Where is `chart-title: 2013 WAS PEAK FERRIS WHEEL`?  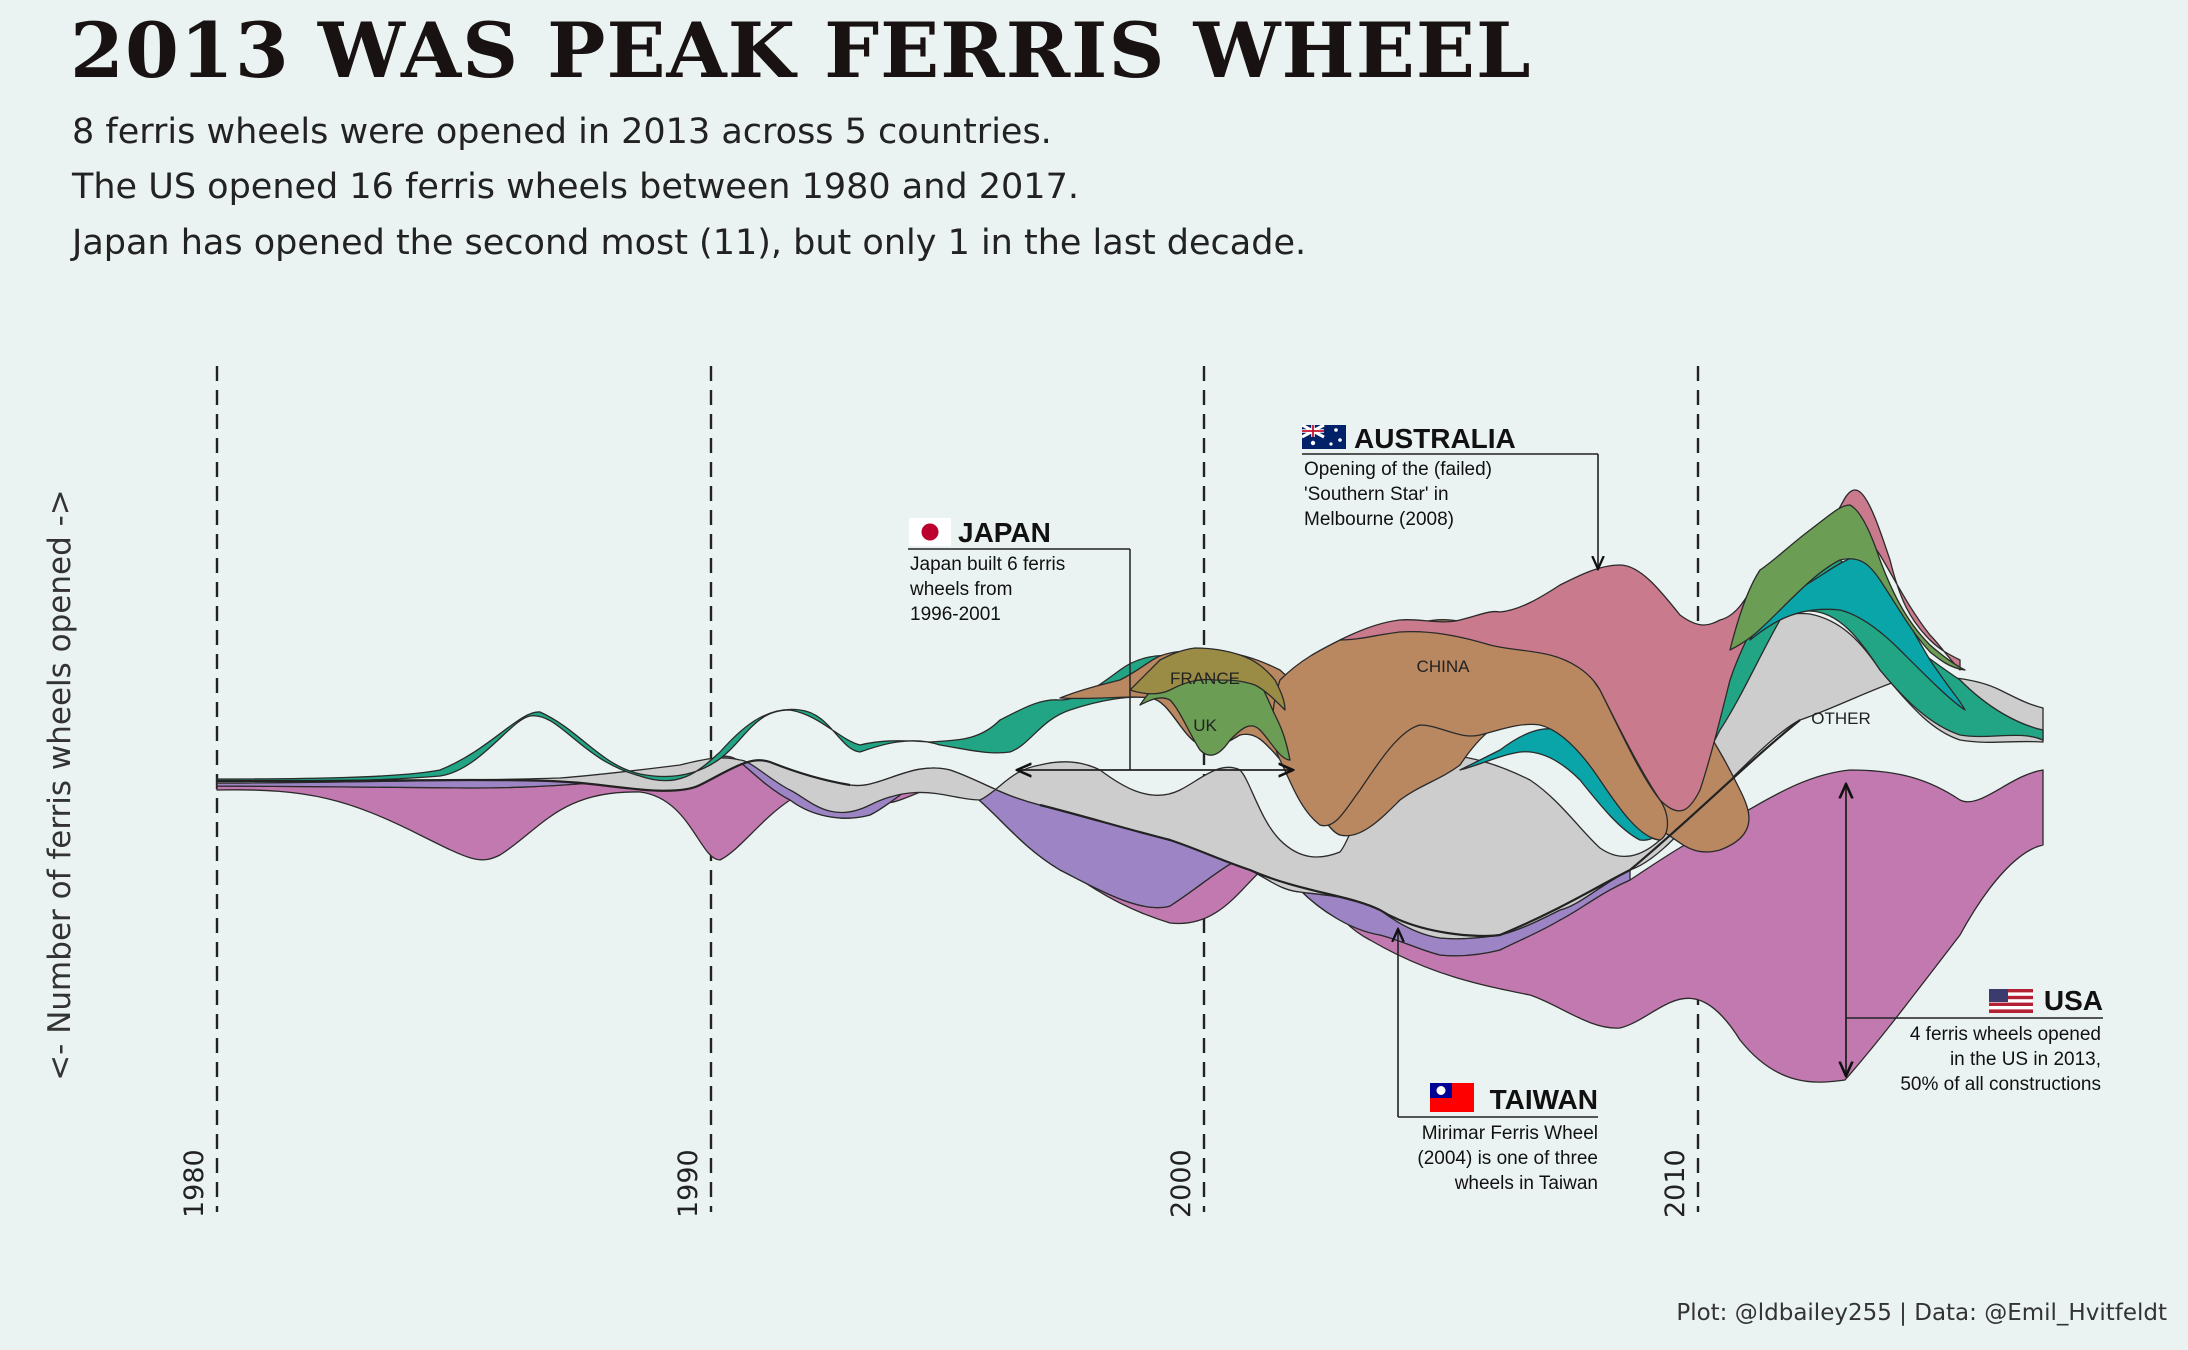 chart-title: 2013 WAS PEAK FERRIS WHEEL is located at coordinates (801, 50).